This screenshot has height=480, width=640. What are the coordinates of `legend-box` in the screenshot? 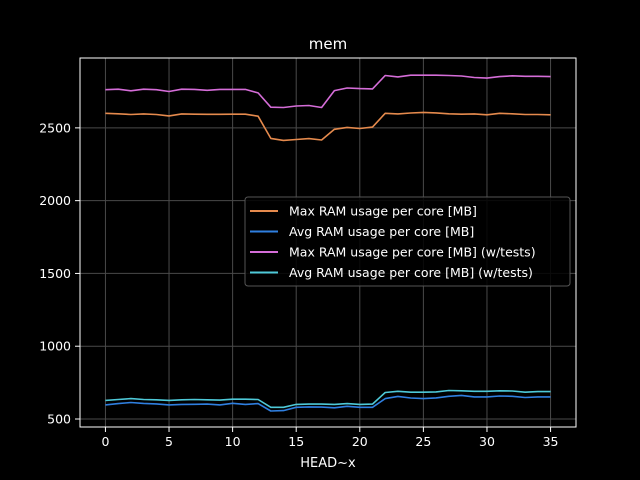 It's located at (407, 241).